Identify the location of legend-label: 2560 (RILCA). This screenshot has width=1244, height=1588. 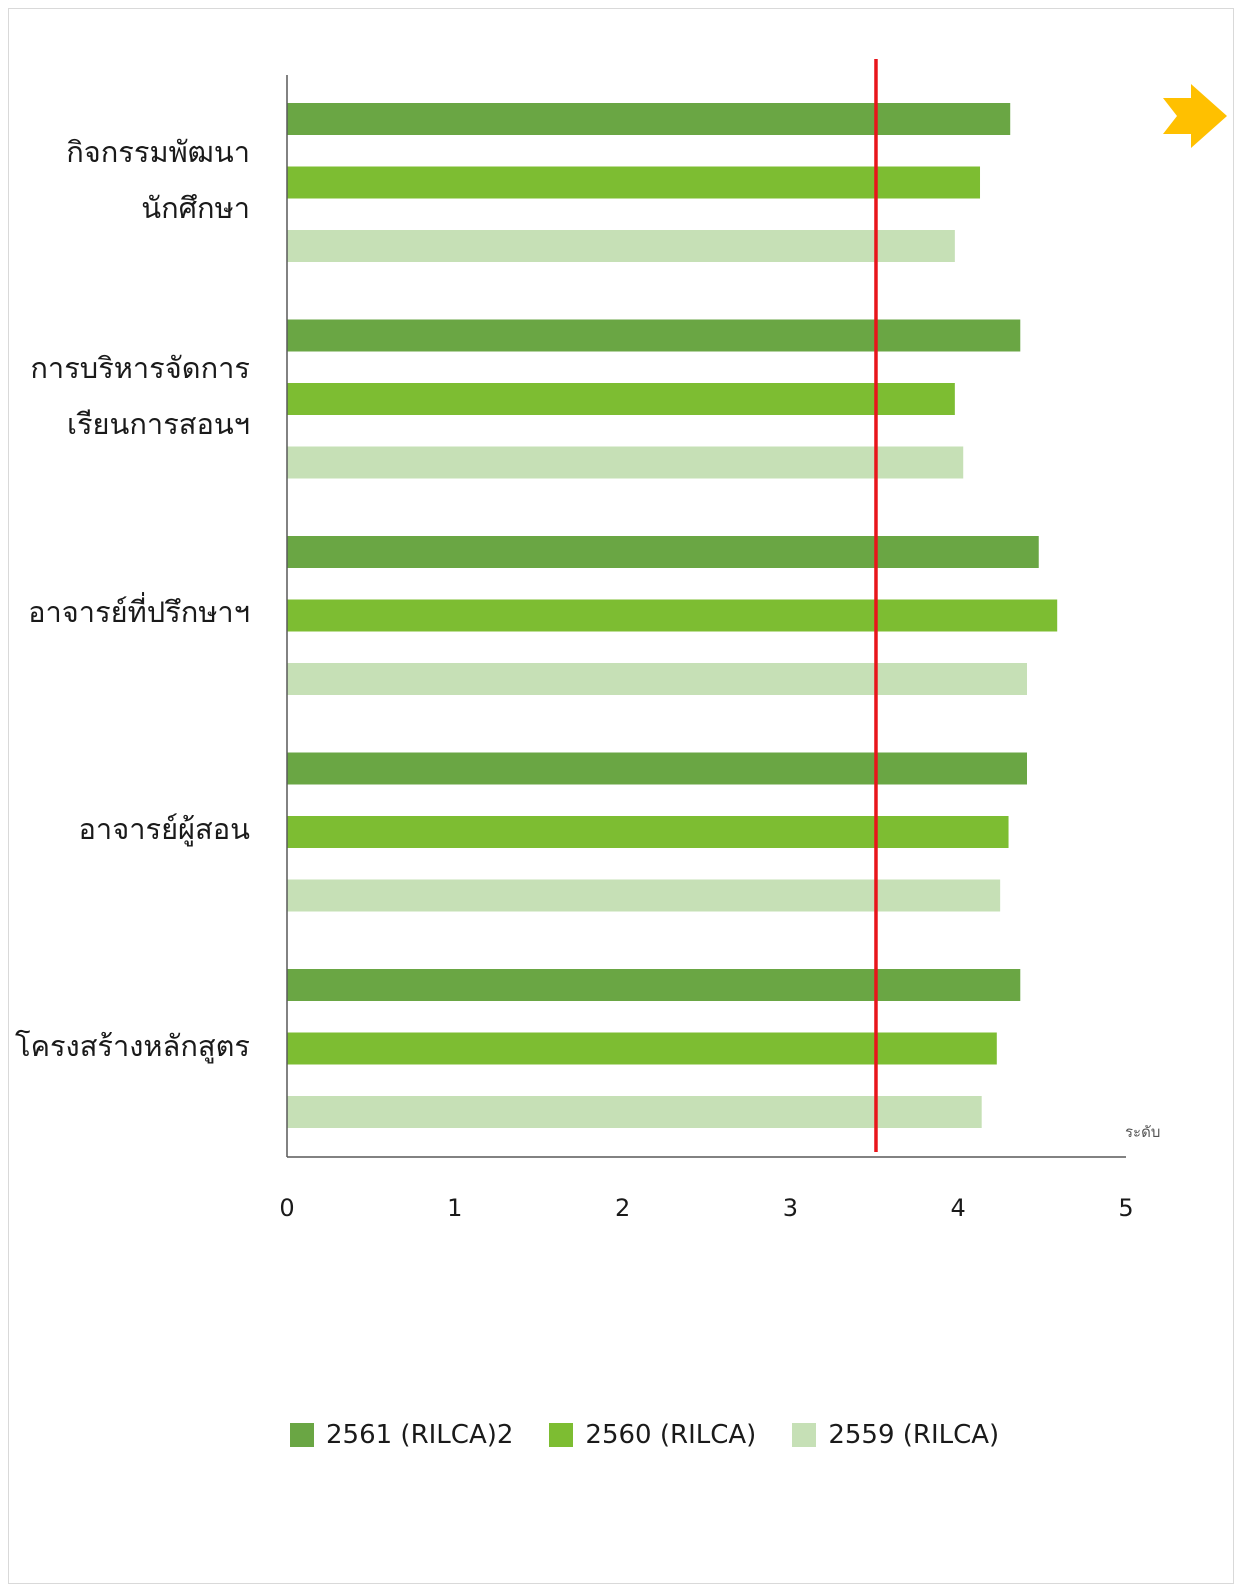
(671, 1435).